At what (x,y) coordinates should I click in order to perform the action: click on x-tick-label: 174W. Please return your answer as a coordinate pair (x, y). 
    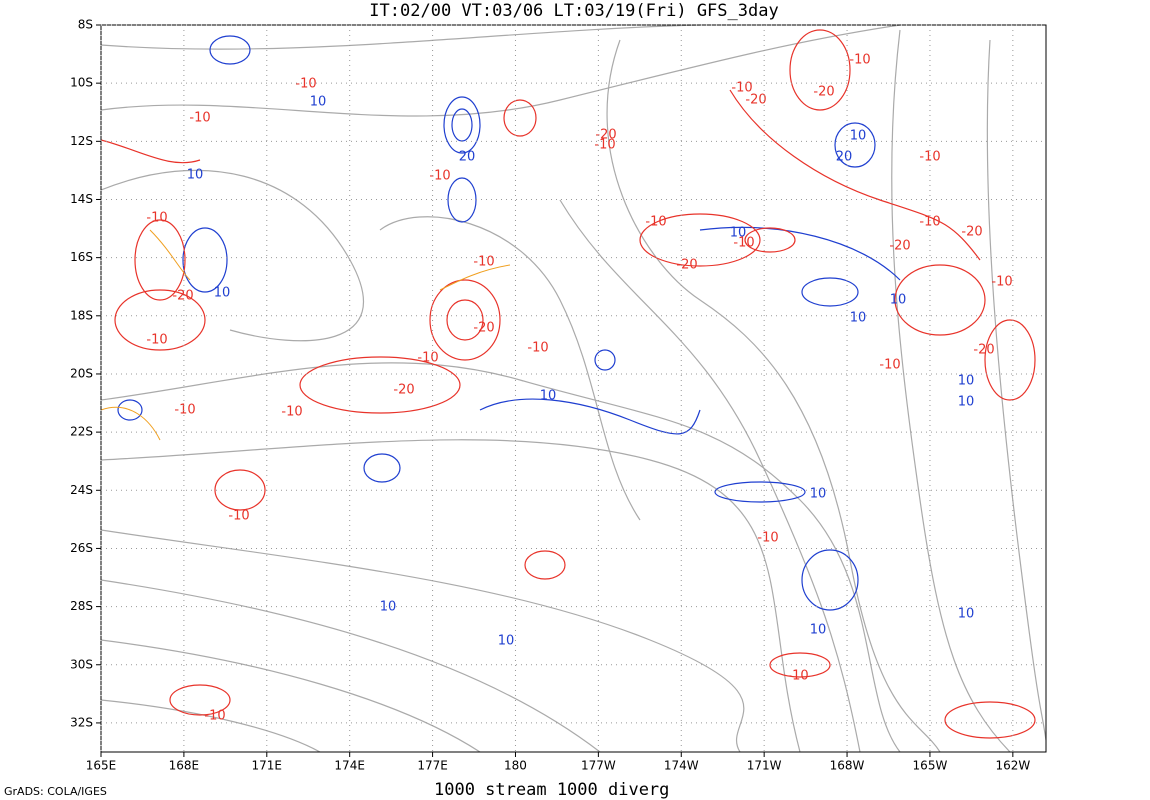
    Looking at the image, I should click on (681, 766).